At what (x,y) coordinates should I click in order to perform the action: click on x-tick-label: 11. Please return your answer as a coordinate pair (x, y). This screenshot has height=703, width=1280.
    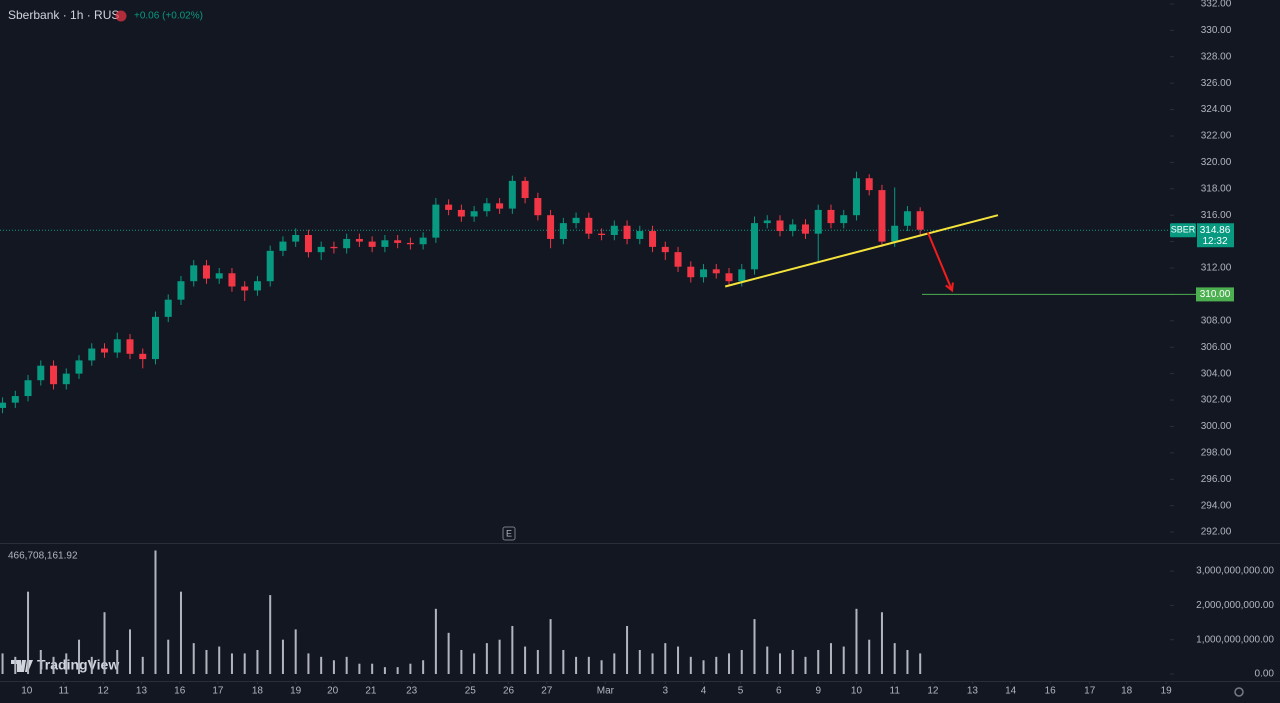
    Looking at the image, I should click on (895, 691).